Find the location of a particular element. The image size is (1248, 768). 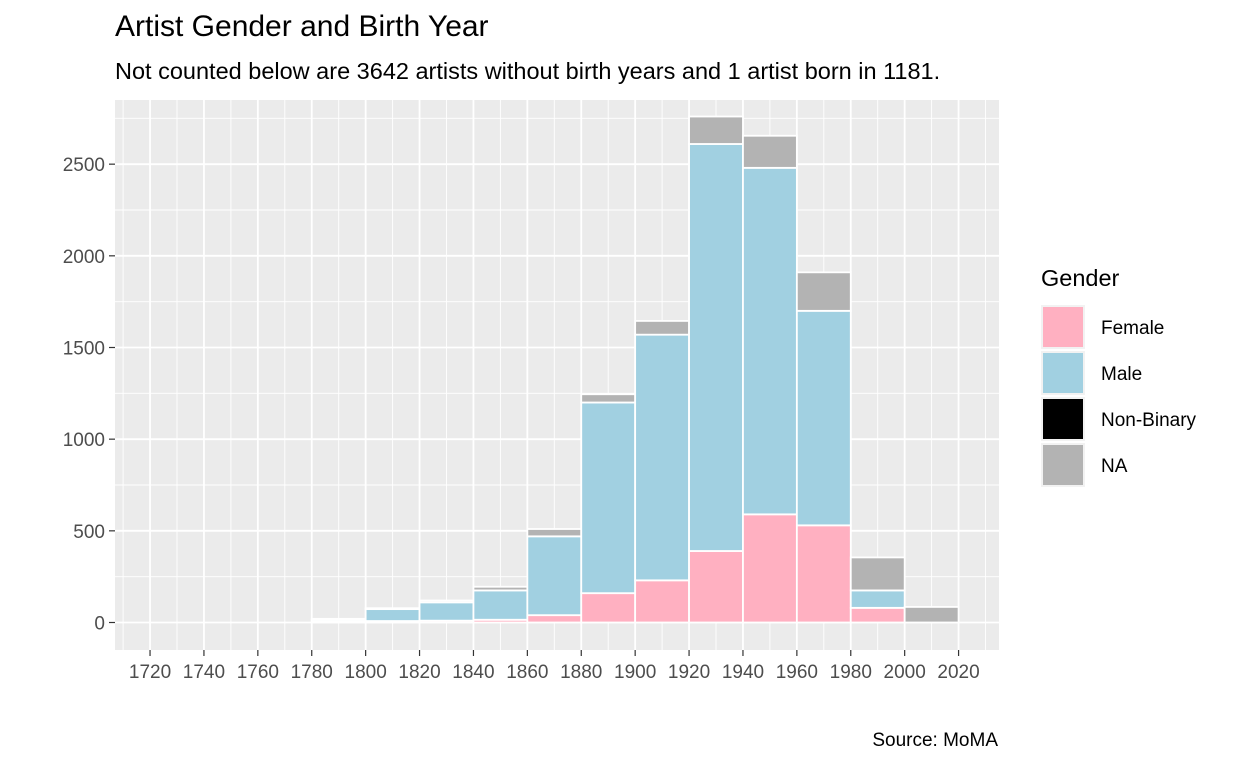

legend-swatch-female is located at coordinates (1063, 327).